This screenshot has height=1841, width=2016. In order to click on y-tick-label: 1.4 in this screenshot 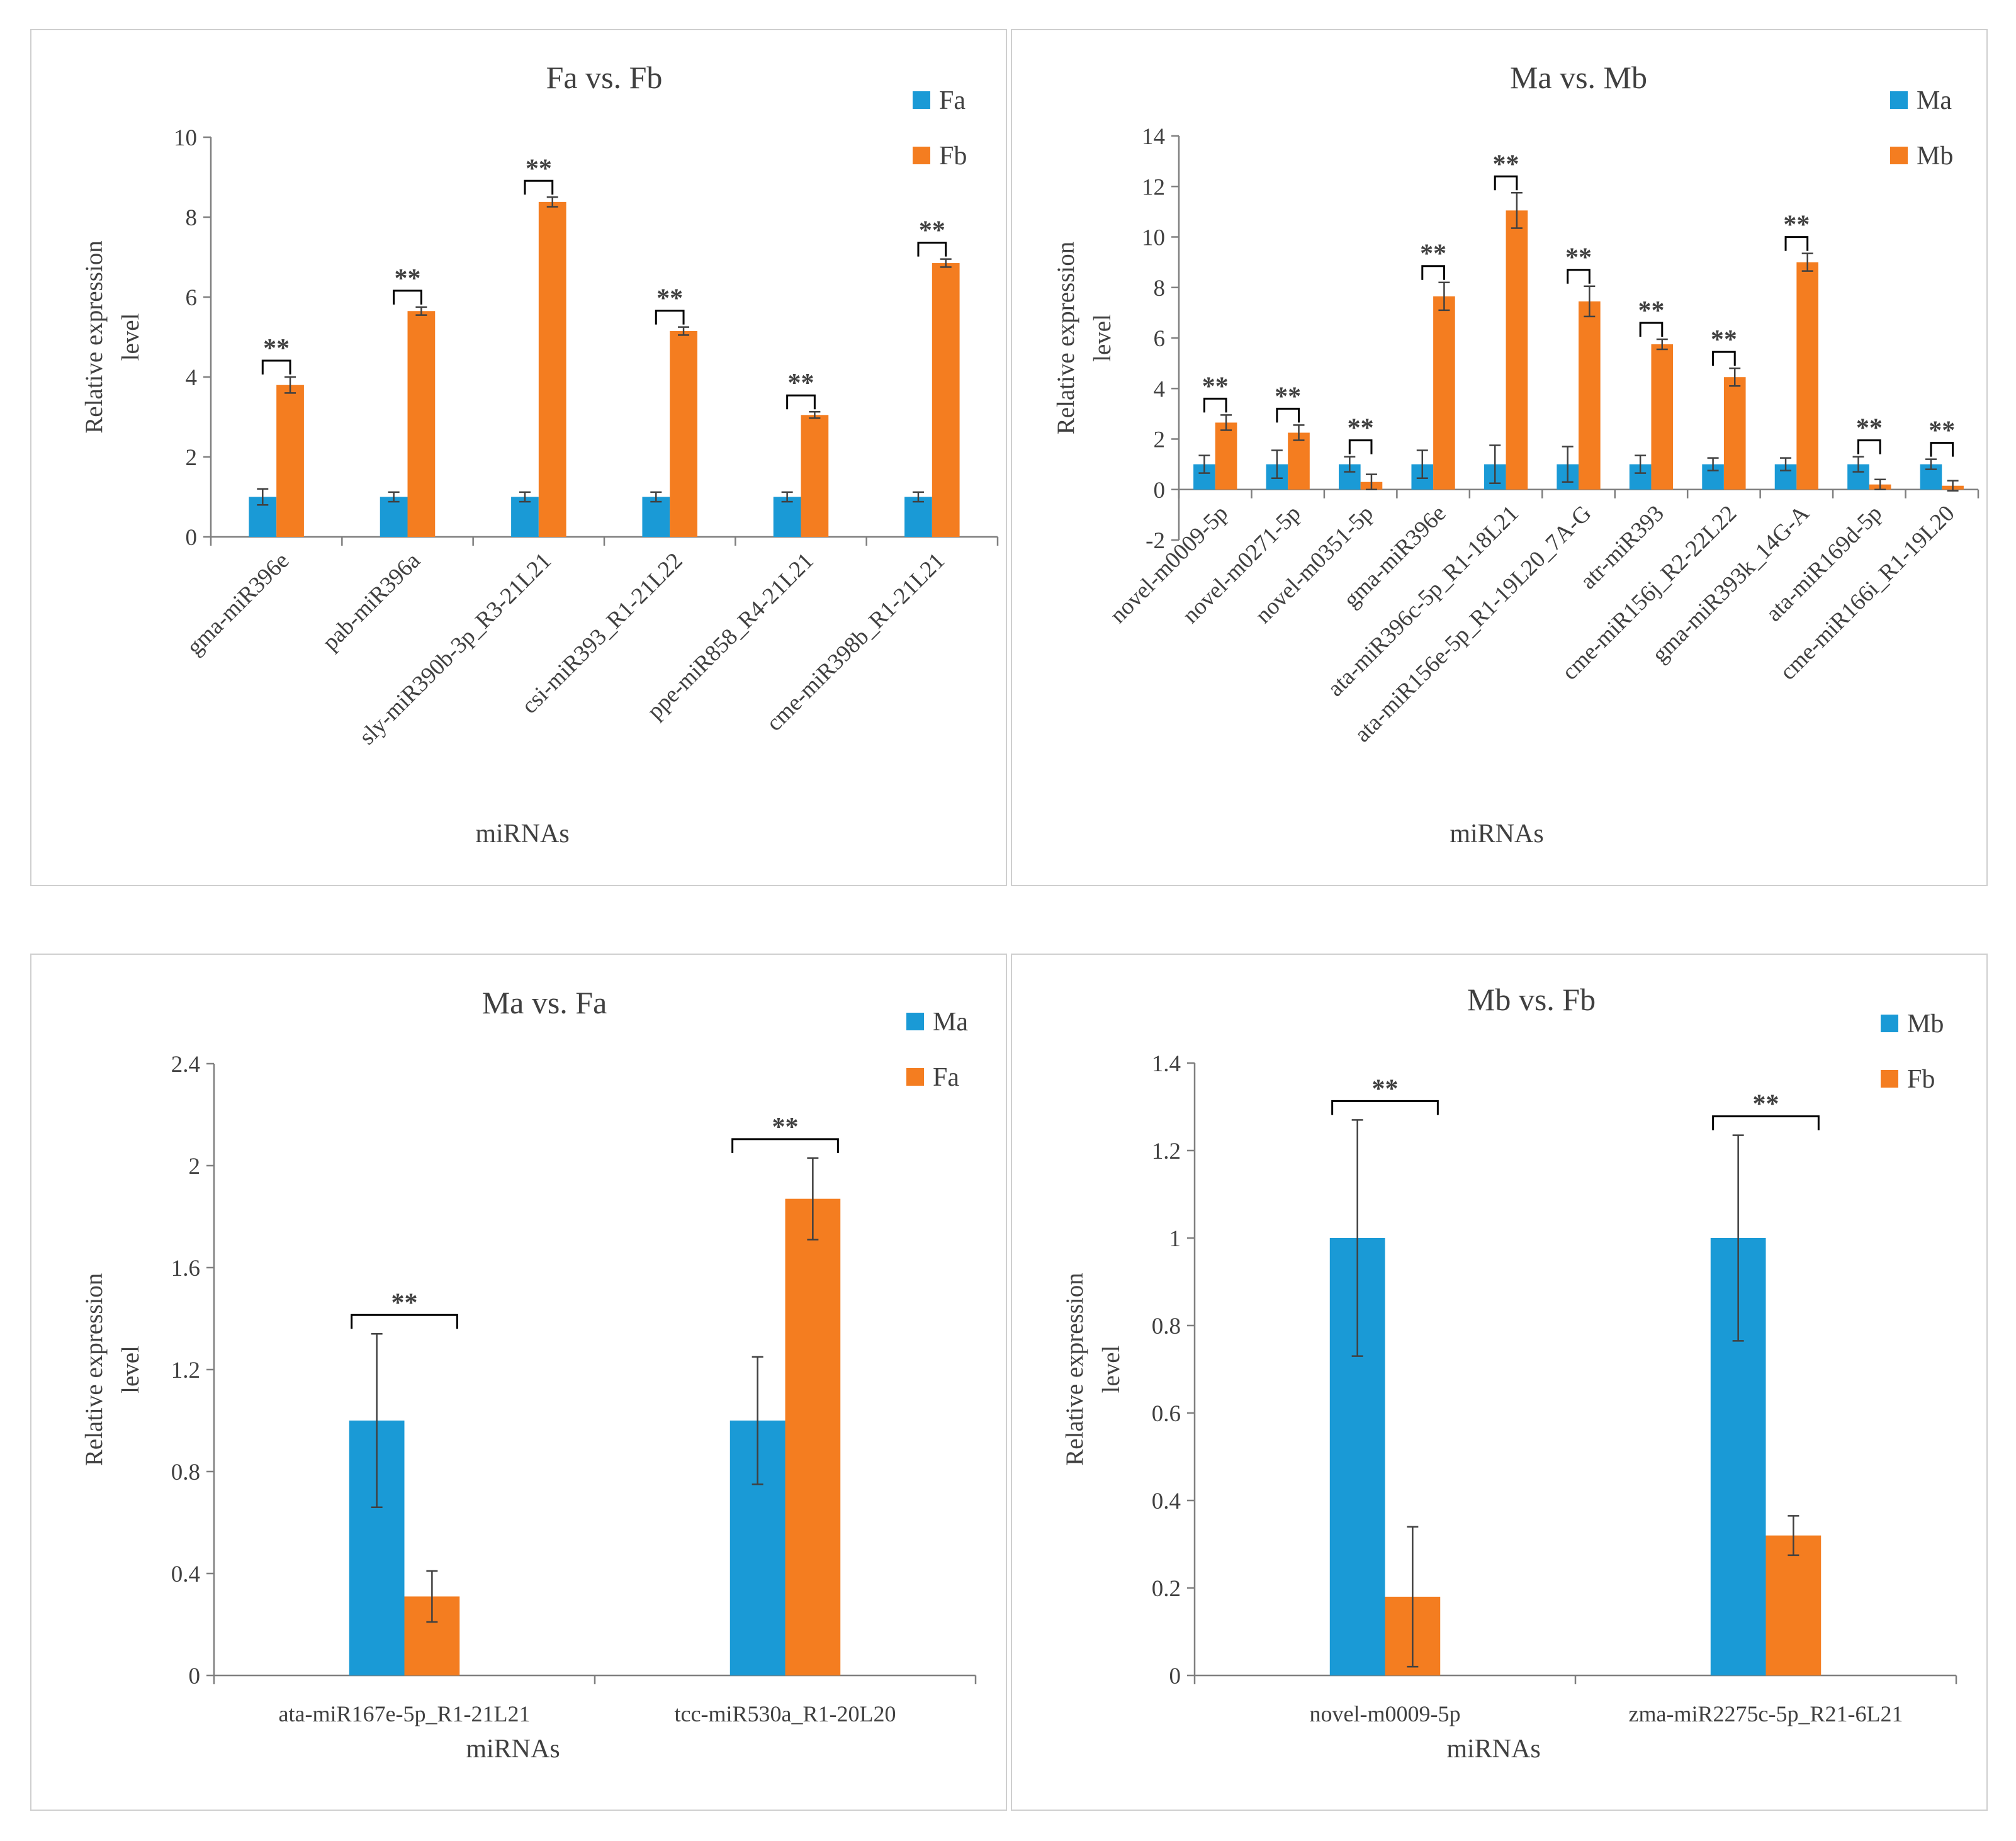, I will do `click(1166, 1064)`.